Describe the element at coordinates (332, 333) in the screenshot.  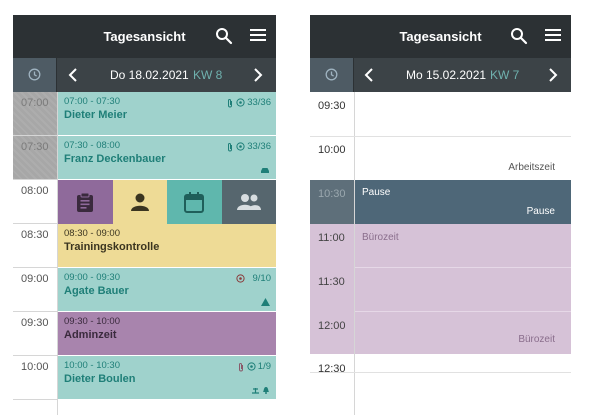
I see `time-label: 12:00` at that location.